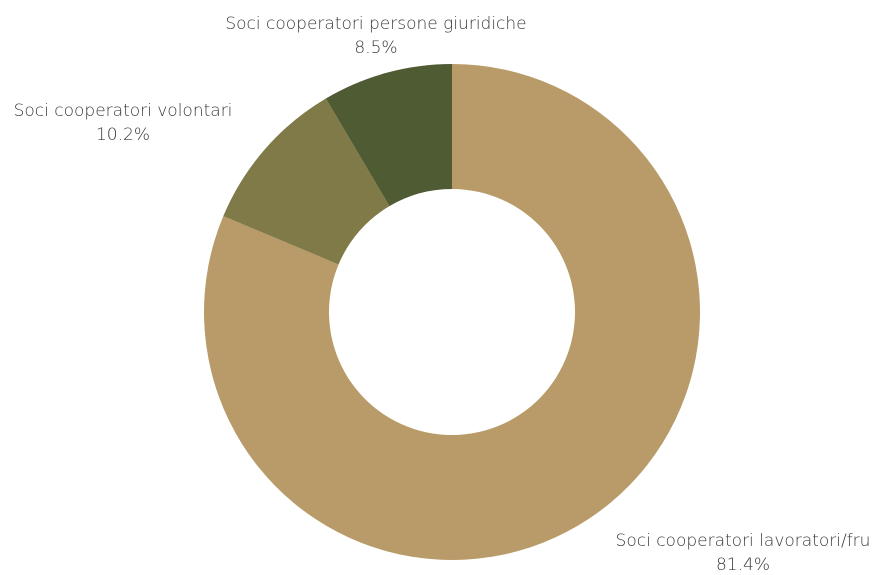 This screenshot has height=575, width=878. I want to click on slice-label-1: Soci cooperatori lavoratori/fru, so click(743, 541).